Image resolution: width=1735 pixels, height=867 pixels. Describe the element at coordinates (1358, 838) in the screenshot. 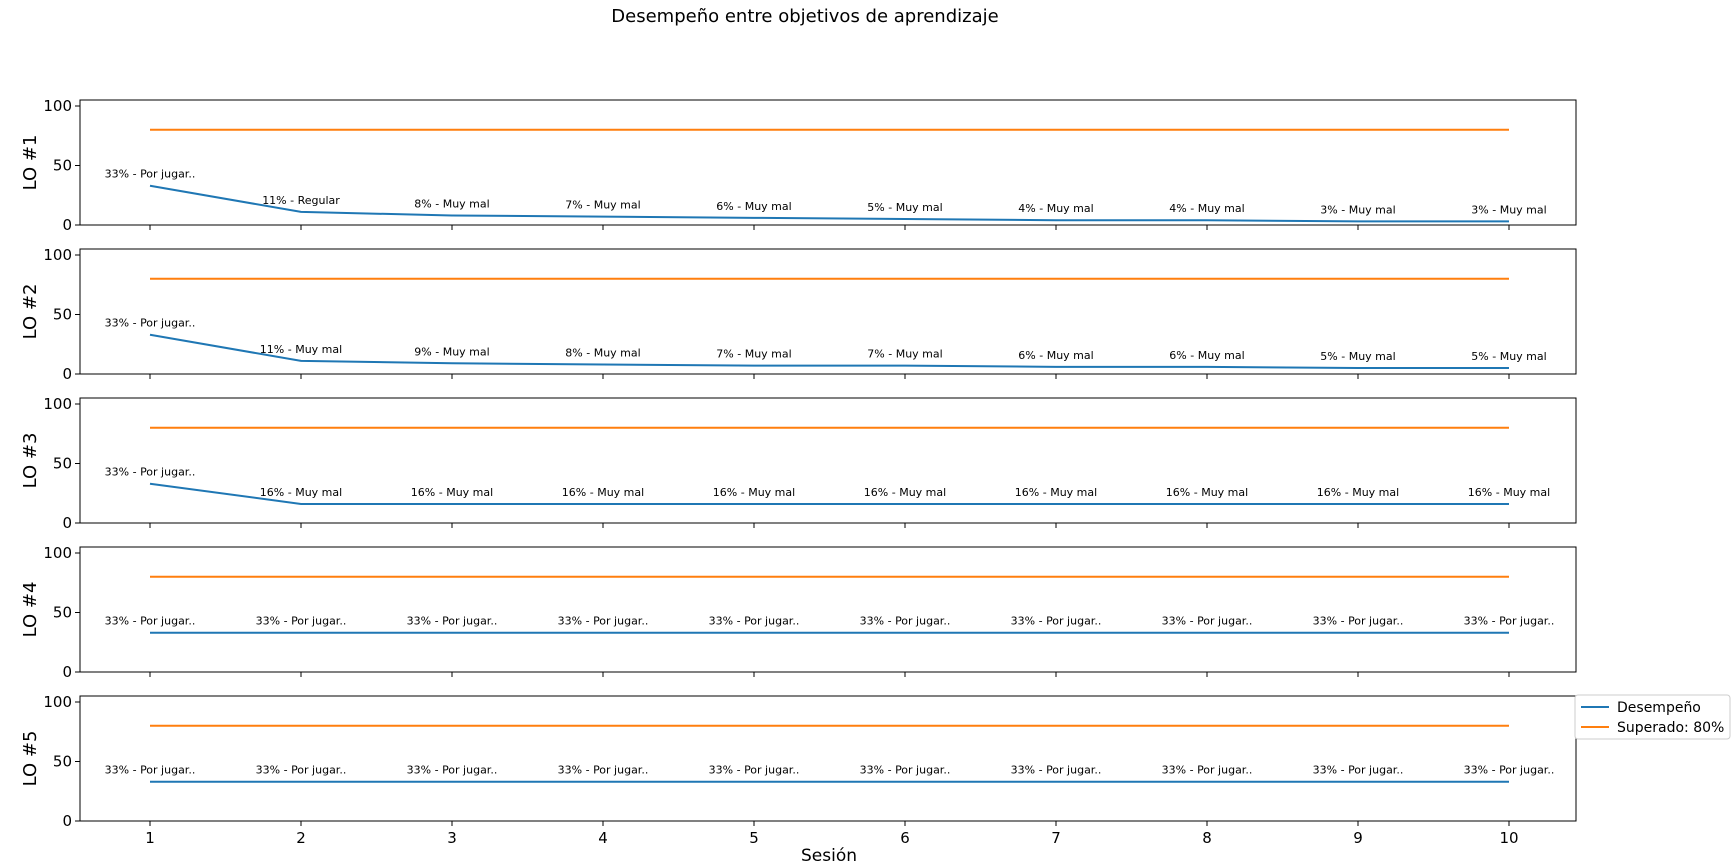

I see `x-tick-label: 9` at that location.